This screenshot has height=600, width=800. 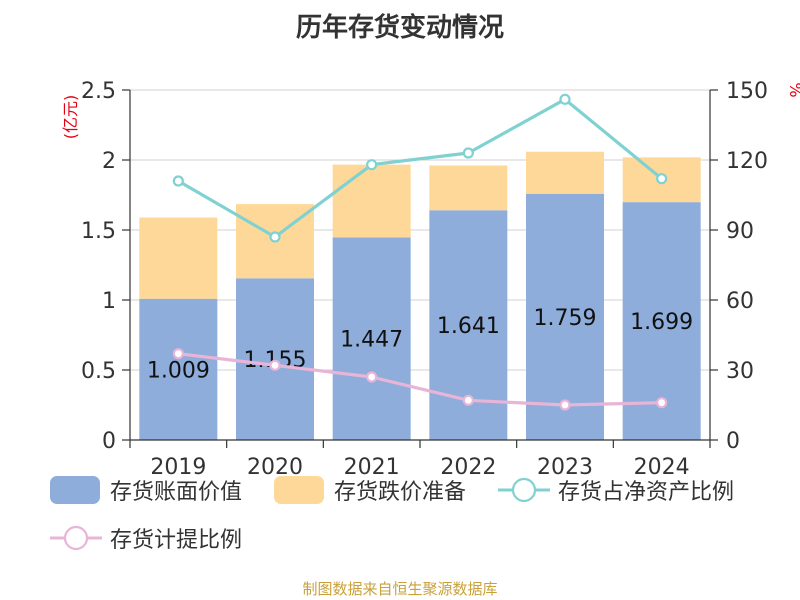 I want to click on y-right-tick-label: 90, so click(x=740, y=231).